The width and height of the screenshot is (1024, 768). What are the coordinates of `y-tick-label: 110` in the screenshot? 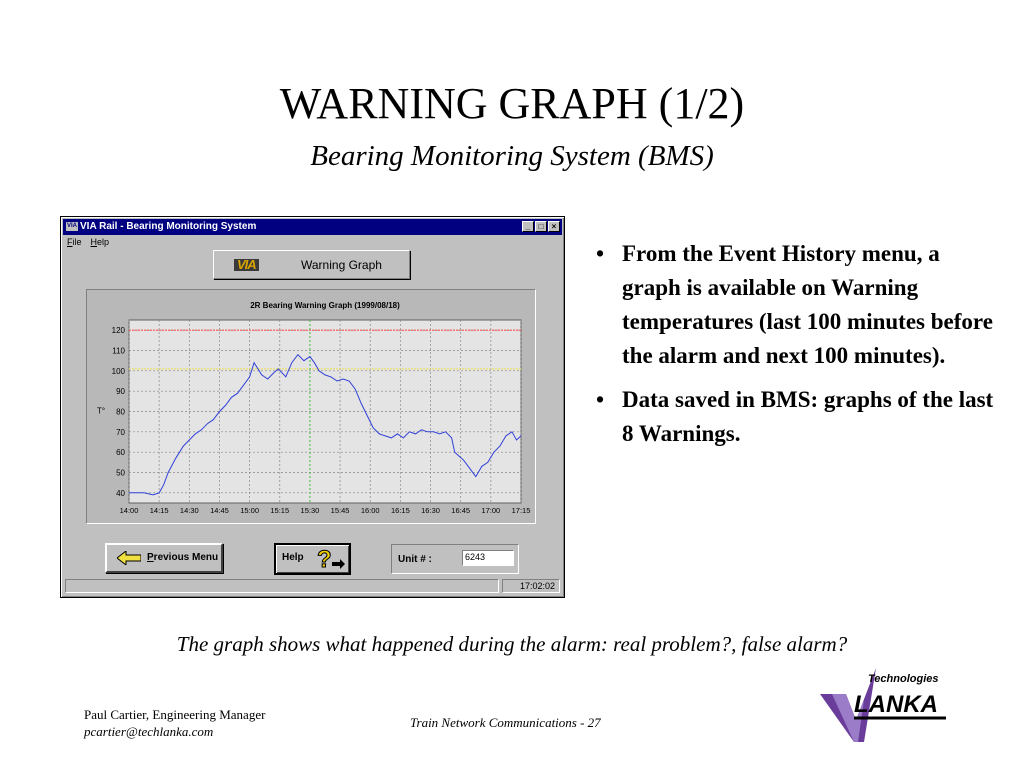 It's located at (118, 351).